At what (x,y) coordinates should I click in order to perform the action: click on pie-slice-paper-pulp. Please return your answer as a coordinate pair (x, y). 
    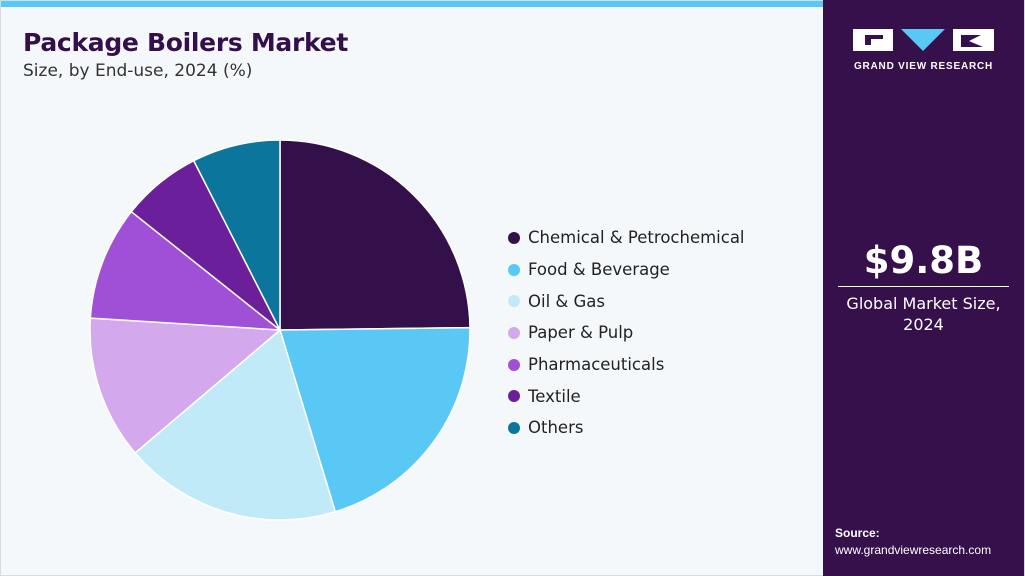
    Looking at the image, I should click on (185, 385).